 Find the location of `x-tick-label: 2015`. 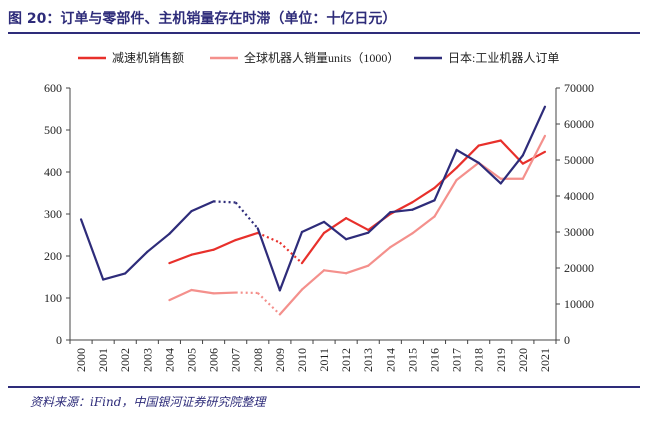

x-tick-label: 2015 is located at coordinates (412, 360).